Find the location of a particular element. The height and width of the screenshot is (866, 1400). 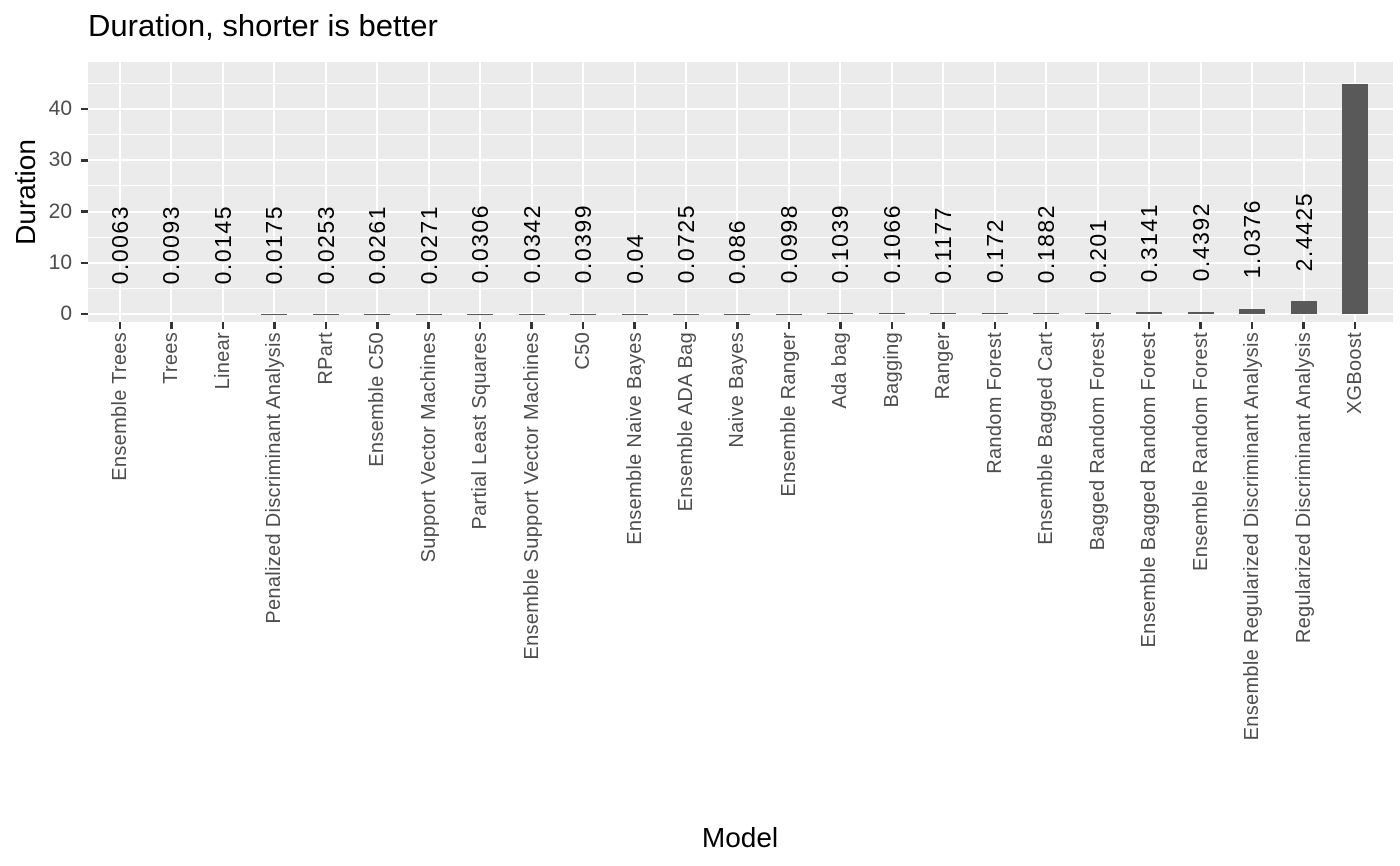

bar-value-label: 0.0306 is located at coordinates (480, 244).